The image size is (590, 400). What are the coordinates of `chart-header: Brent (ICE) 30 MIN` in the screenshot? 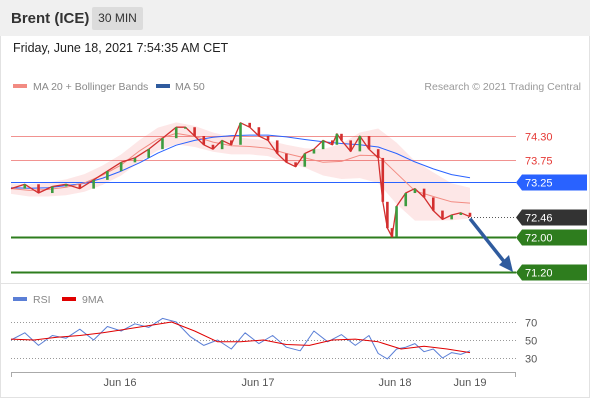 It's located at (295, 18).